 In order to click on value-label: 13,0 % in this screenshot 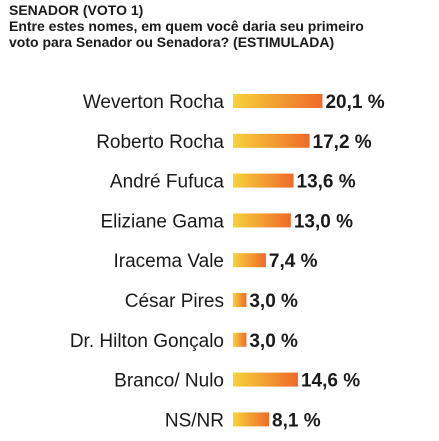, I will do `click(323, 221)`.